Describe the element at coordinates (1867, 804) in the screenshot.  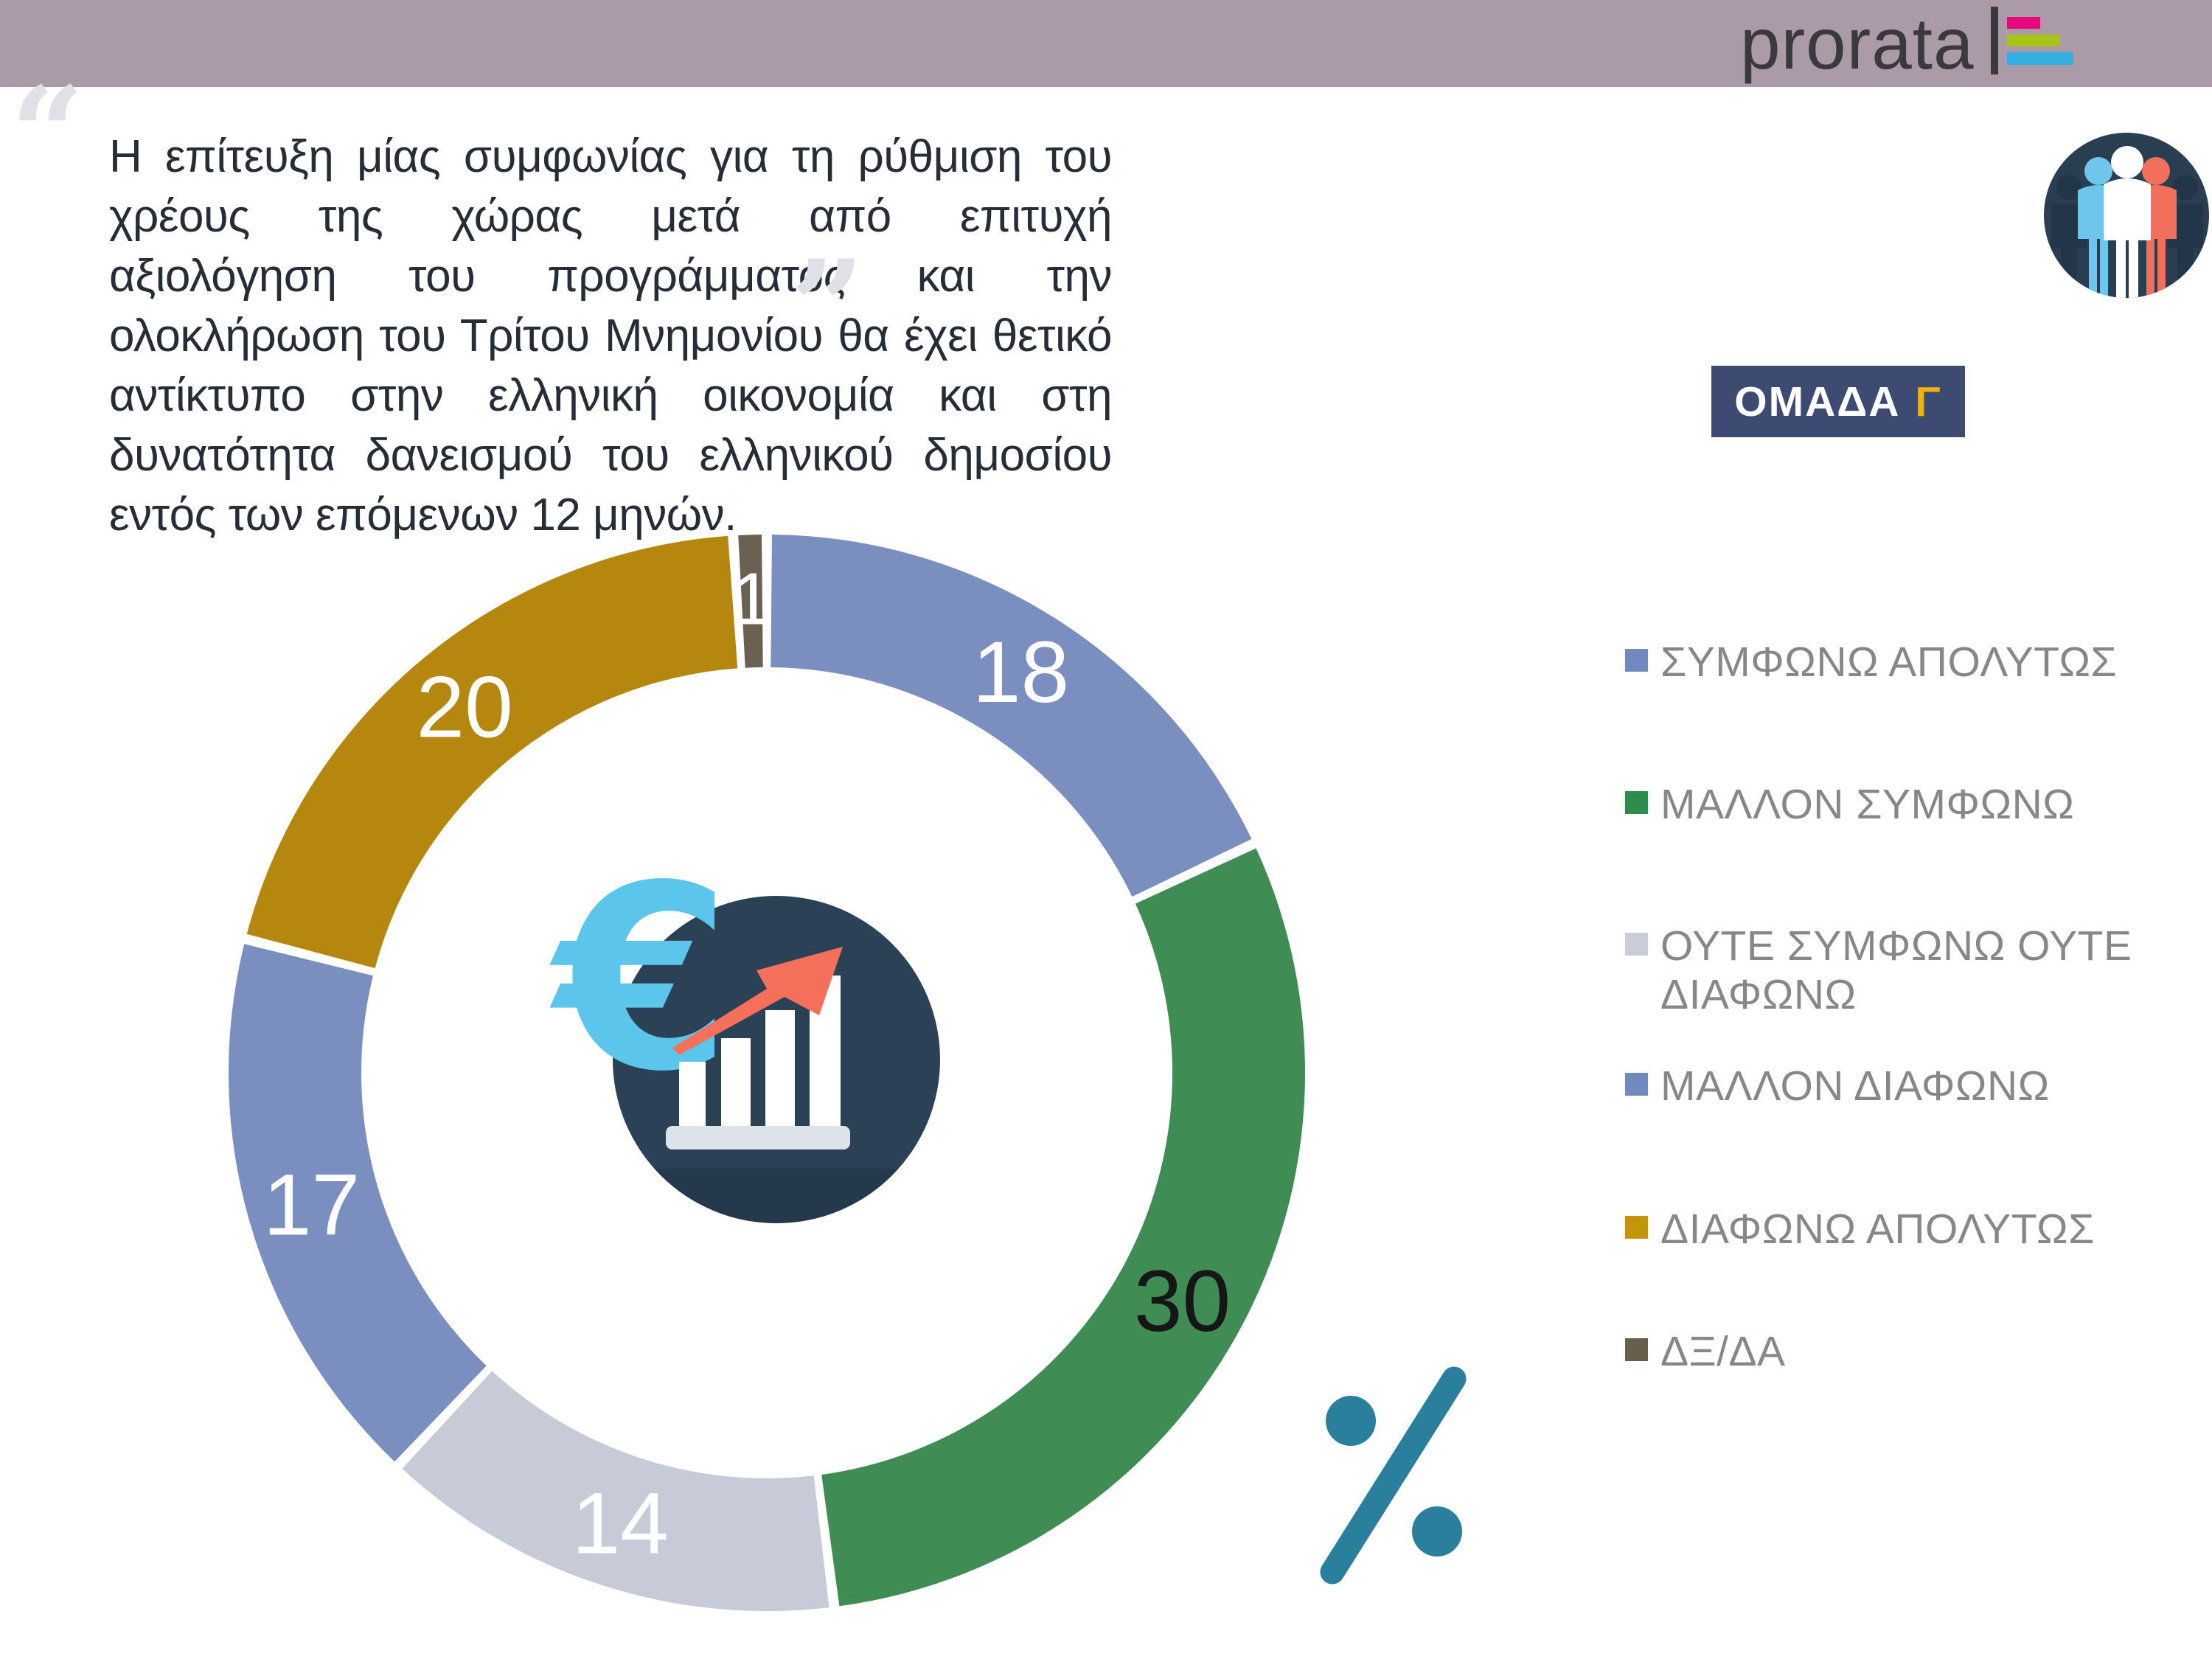
I see `legend-label: ΜΑΛΛΟΝ ΣΥΜΦΩΝΩ` at that location.